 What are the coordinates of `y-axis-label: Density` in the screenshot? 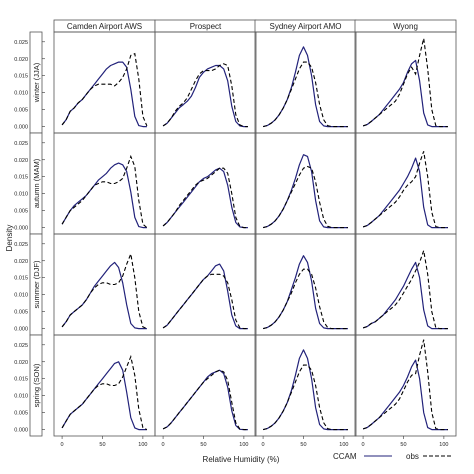 It's located at (9, 238).